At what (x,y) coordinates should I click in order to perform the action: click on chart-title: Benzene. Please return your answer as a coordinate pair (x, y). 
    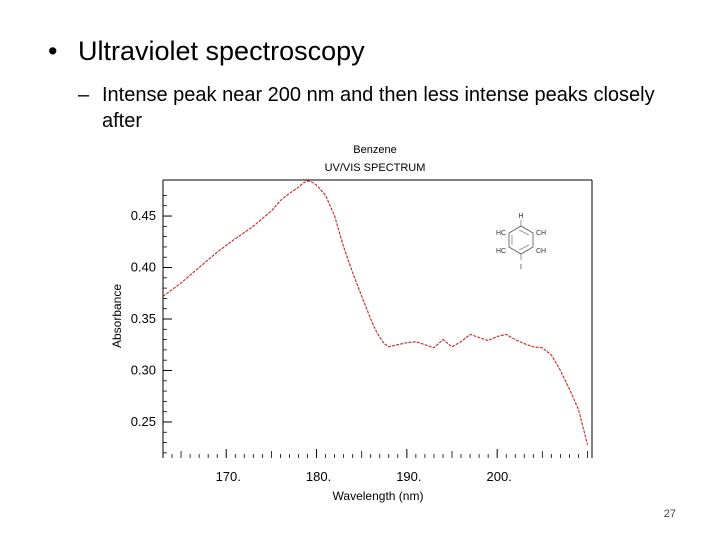
    Looking at the image, I should click on (374, 150).